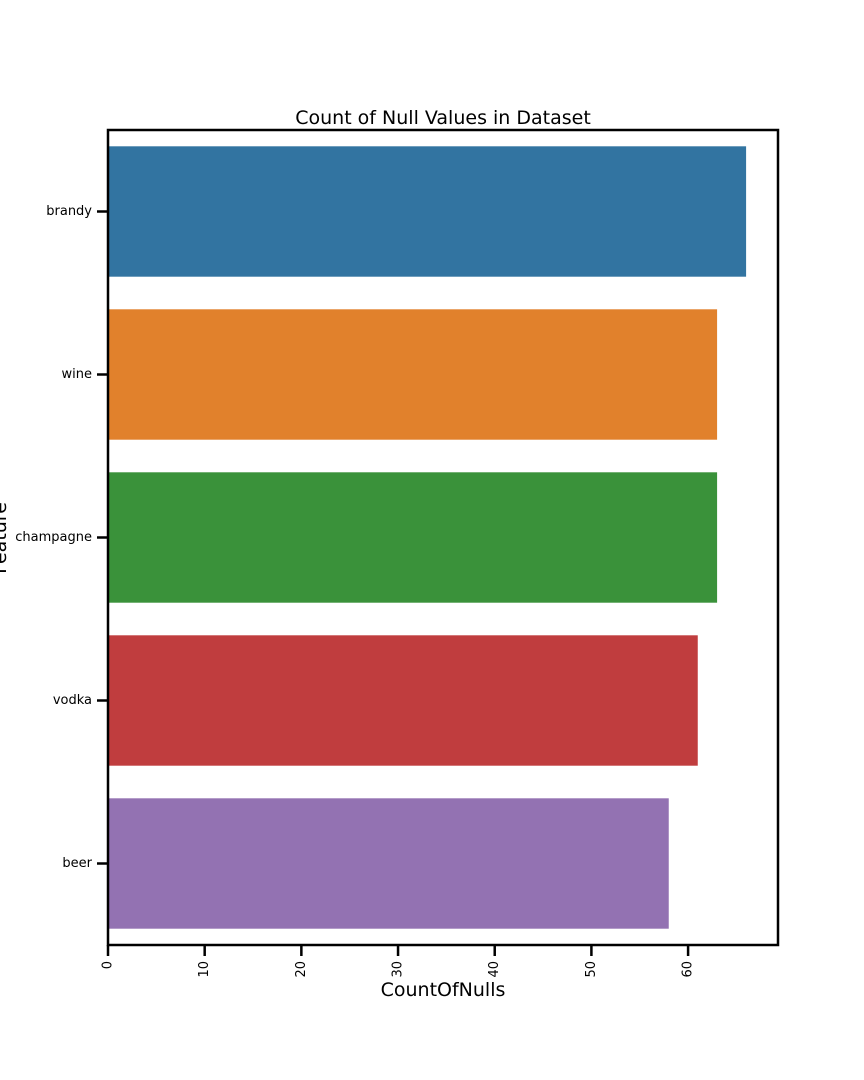 The height and width of the screenshot is (1080, 864). What do you see at coordinates (301, 969) in the screenshot?
I see `x-tick-label: 20` at bounding box center [301, 969].